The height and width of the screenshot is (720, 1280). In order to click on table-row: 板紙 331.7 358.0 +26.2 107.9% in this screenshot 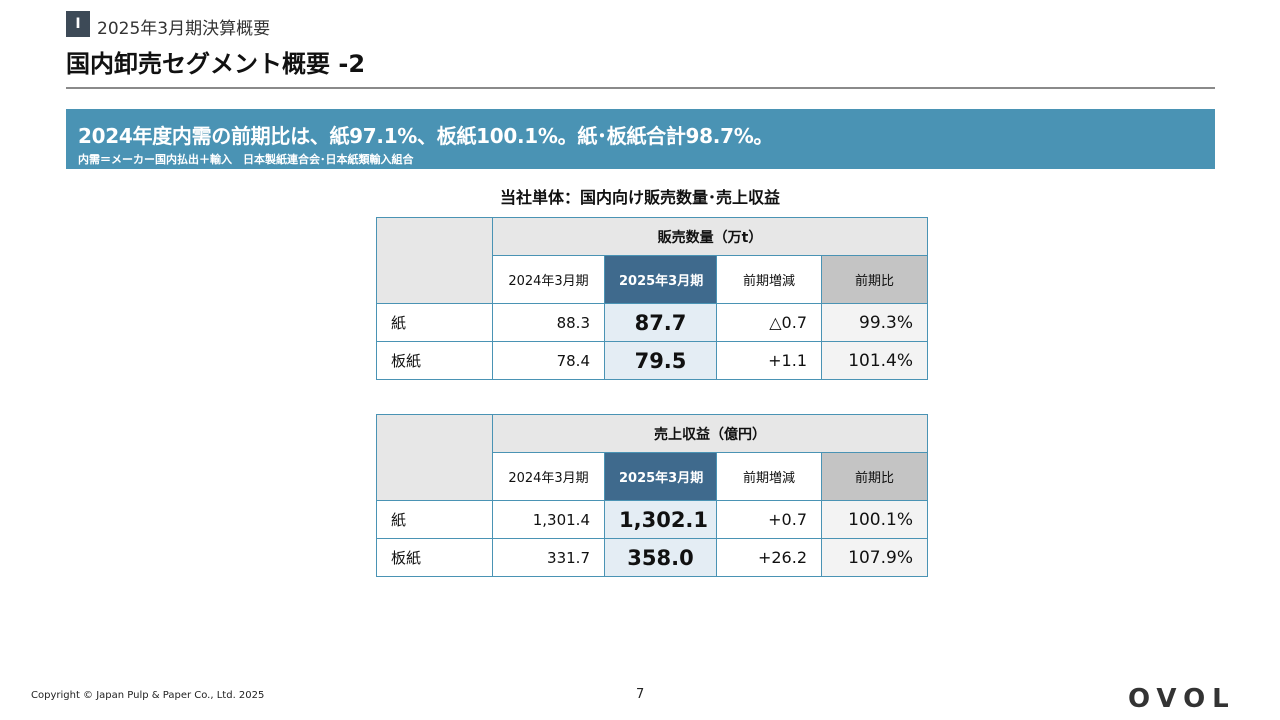, I will do `click(652, 557)`.